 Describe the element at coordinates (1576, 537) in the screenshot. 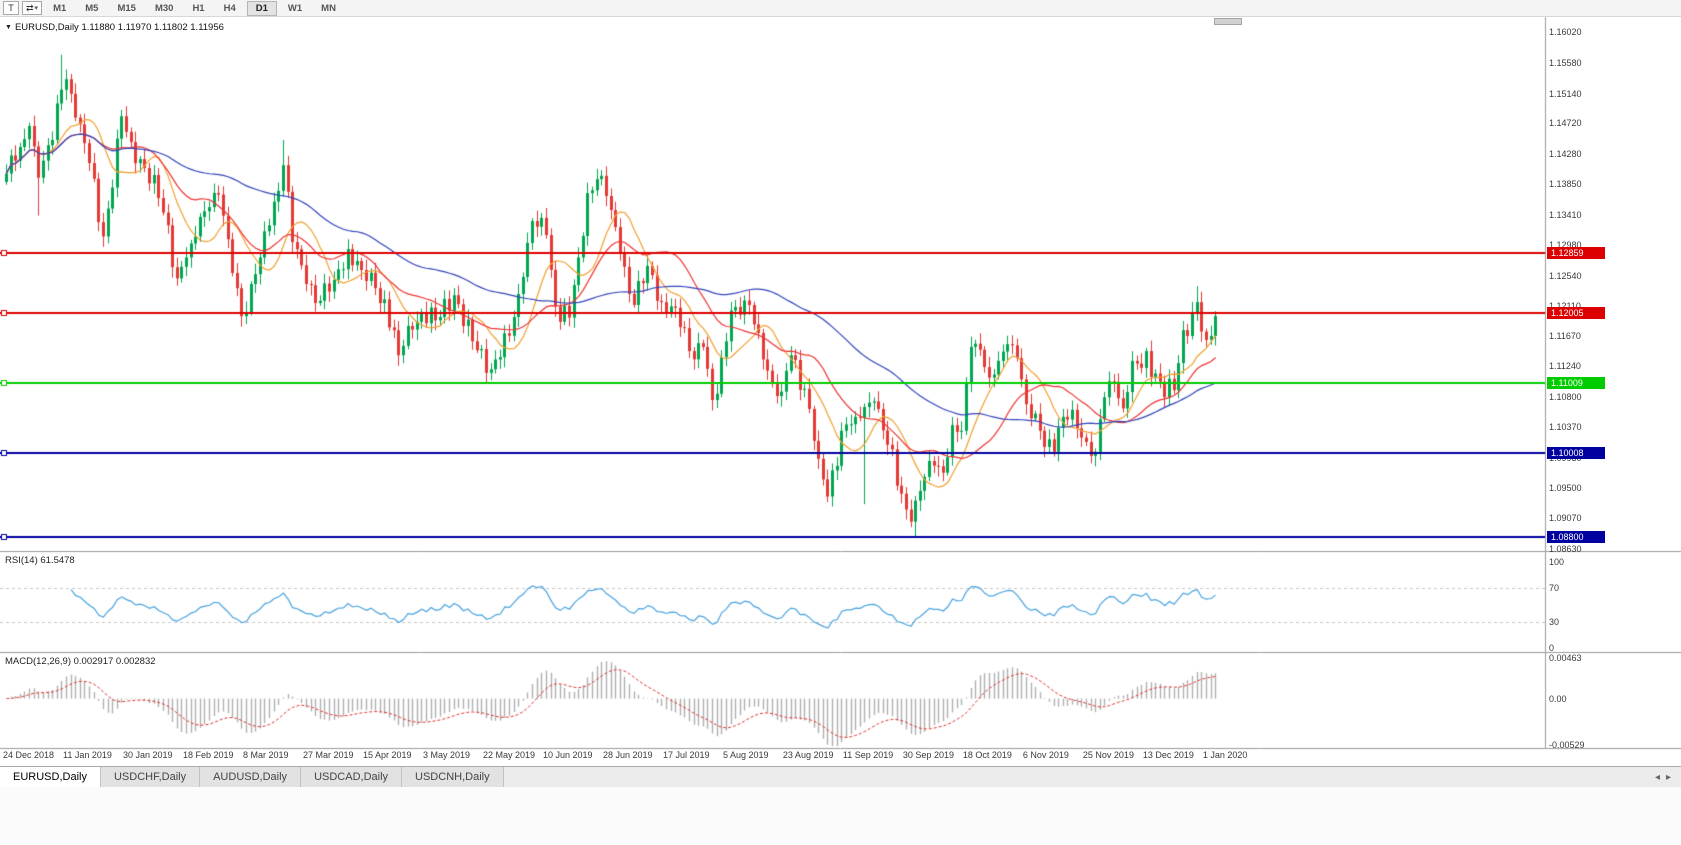

I see `hline-price-badge: 1.08800` at that location.